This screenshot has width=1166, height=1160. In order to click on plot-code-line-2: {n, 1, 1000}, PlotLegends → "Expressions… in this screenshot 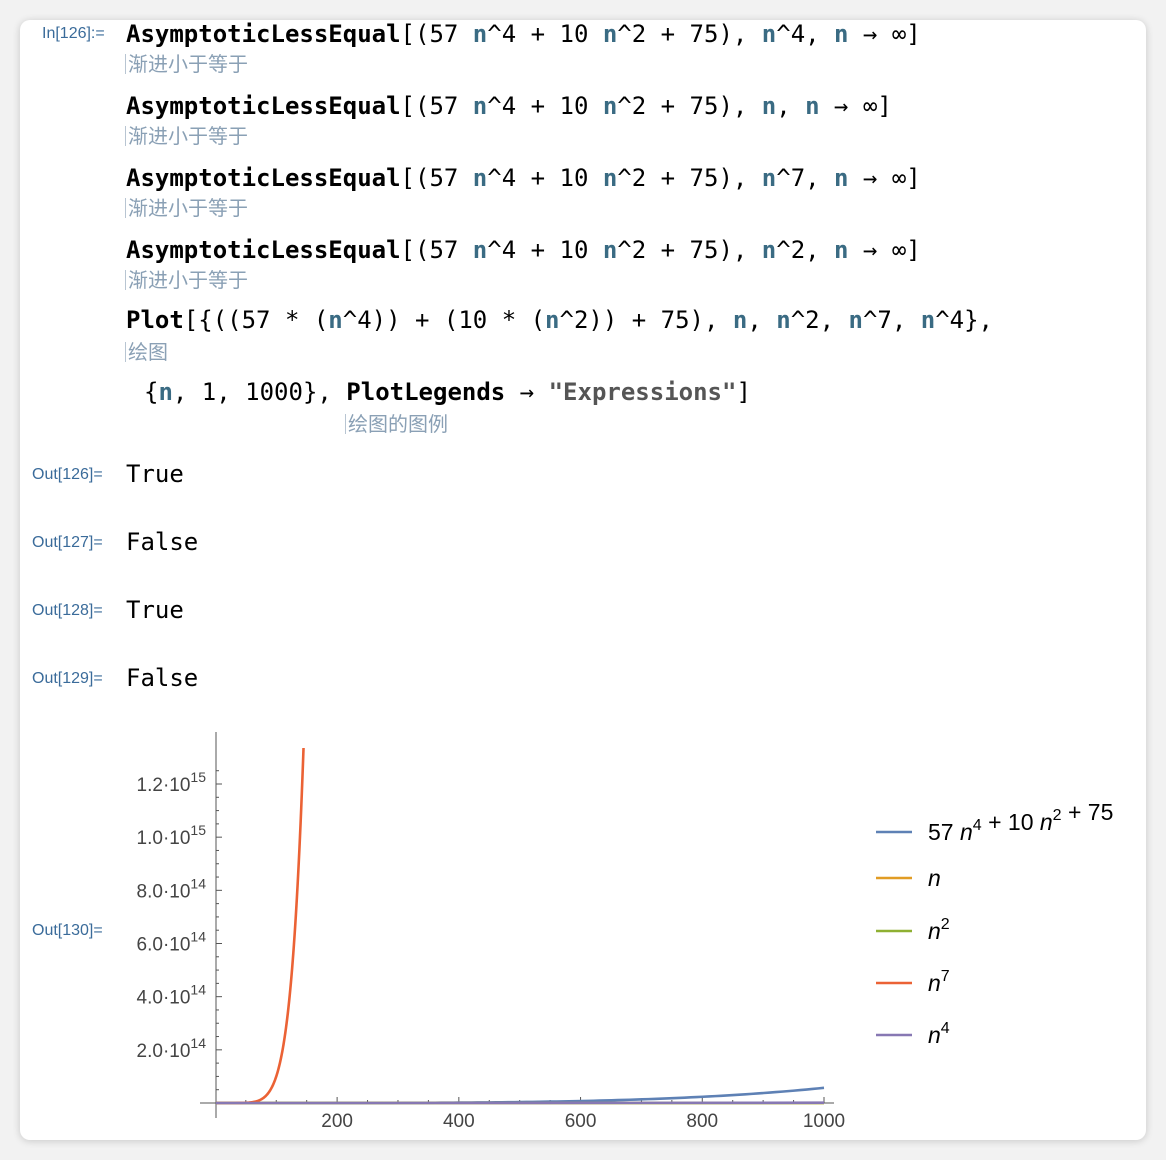, I will do `click(447, 392)`.